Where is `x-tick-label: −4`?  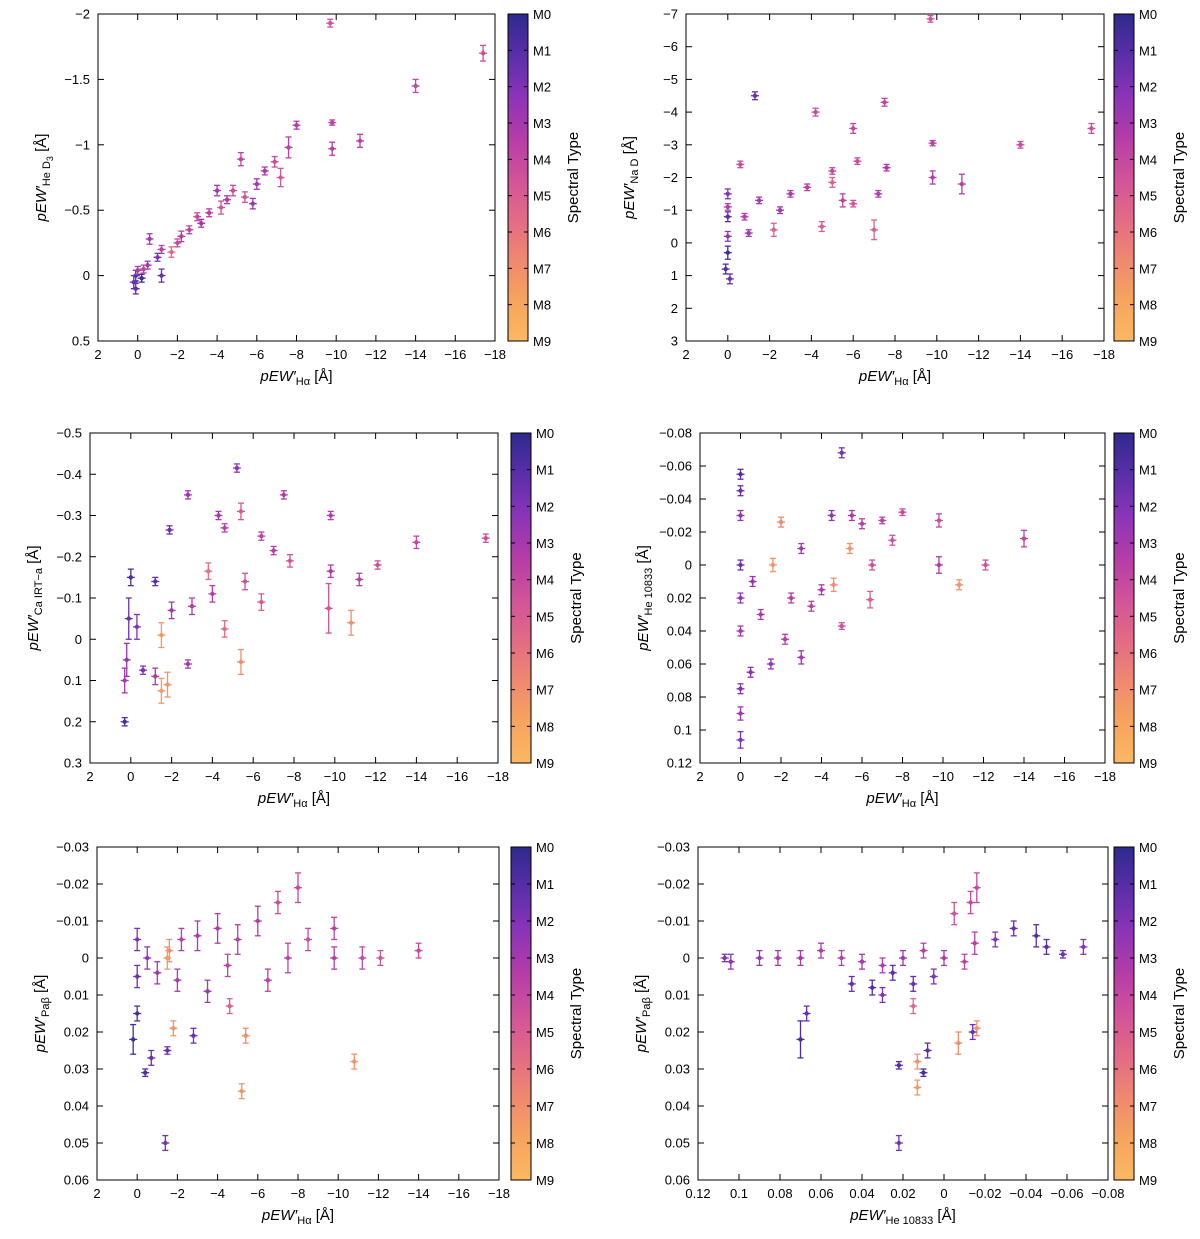 x-tick-label: −4 is located at coordinates (811, 354).